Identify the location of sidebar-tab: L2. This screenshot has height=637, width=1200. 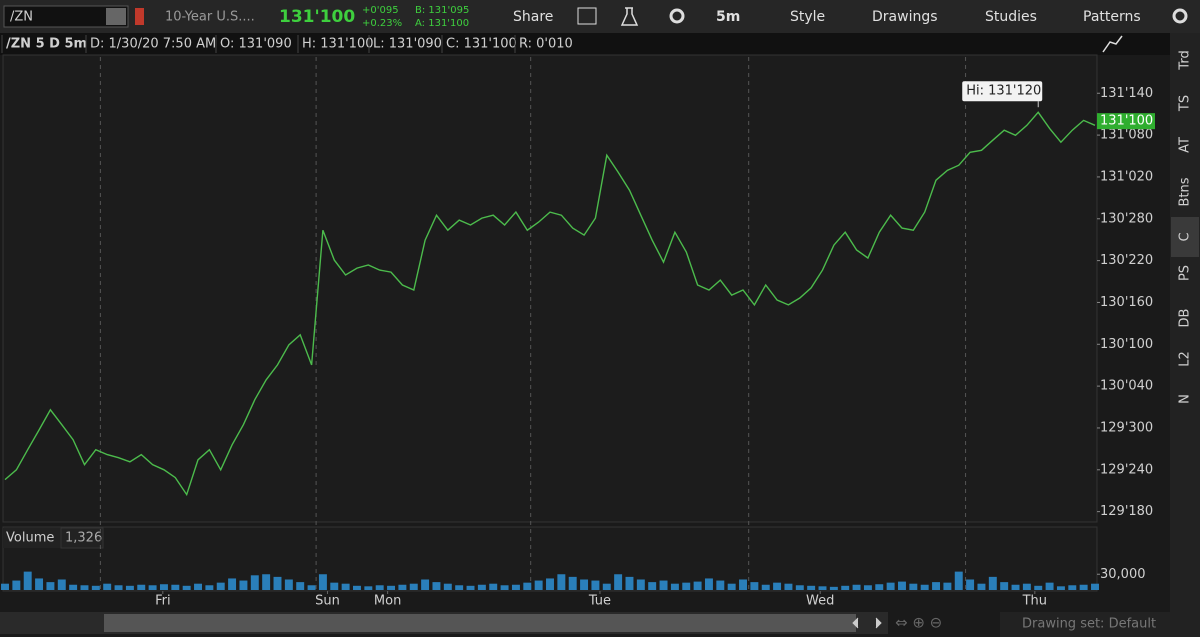
(1185, 359).